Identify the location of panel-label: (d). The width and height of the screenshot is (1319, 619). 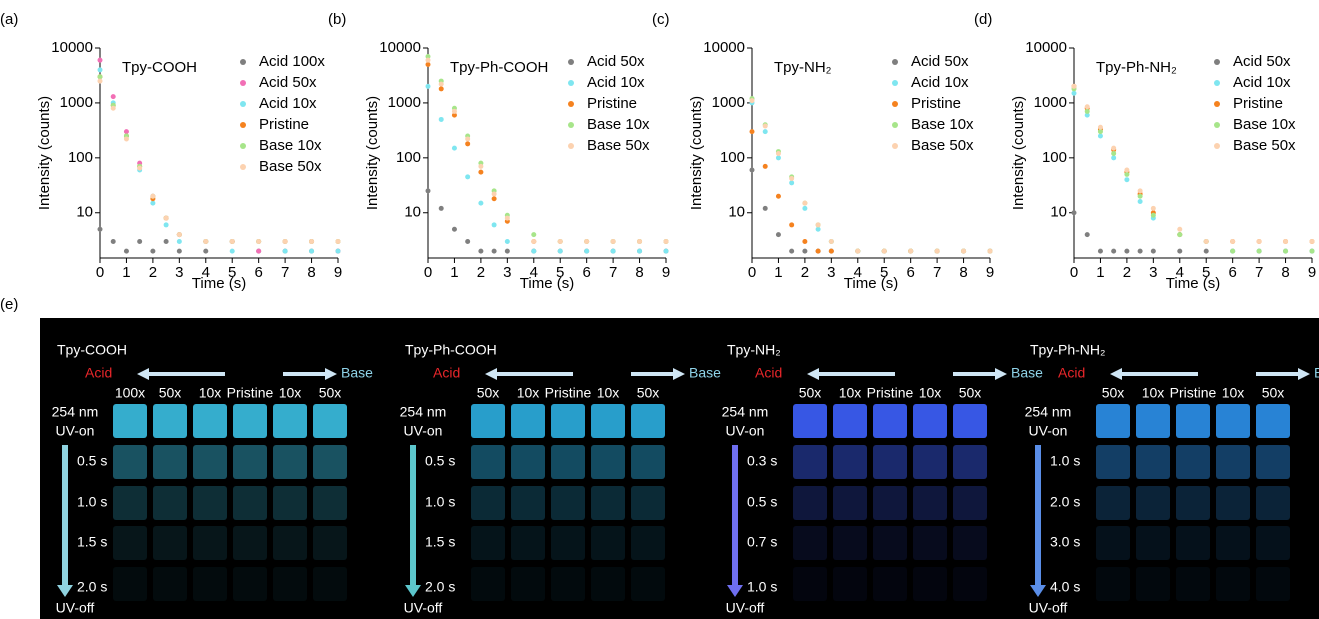
(983, 19).